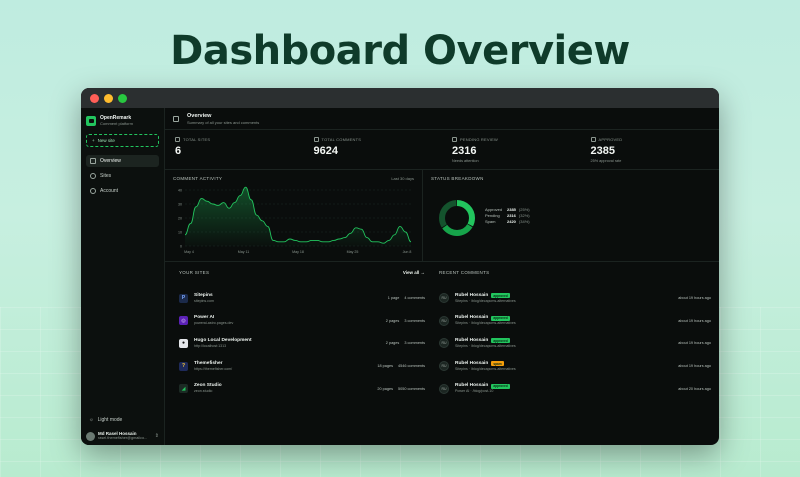 The width and height of the screenshot is (800, 477). I want to click on legend-item-pending: Pending 2316 (32%), so click(507, 215).